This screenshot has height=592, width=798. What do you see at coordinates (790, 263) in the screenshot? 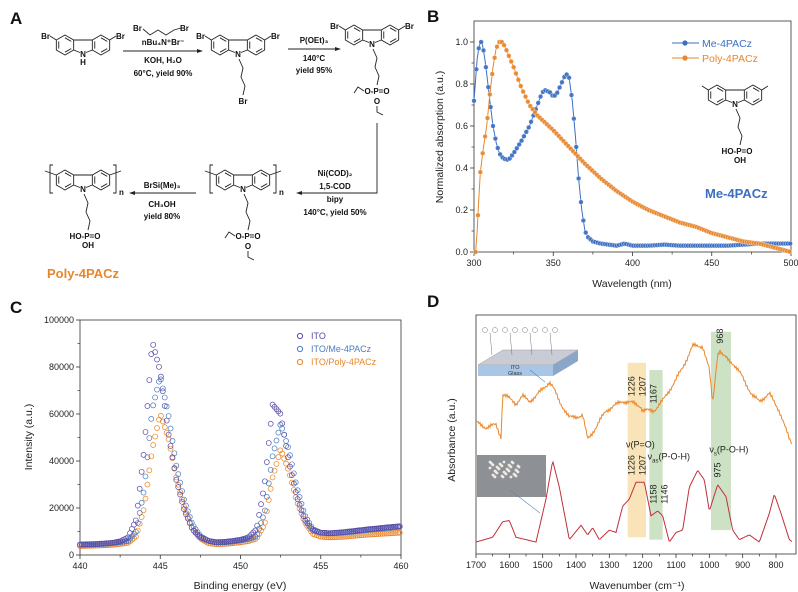
I see `x-tick-label: 500` at bounding box center [790, 263].